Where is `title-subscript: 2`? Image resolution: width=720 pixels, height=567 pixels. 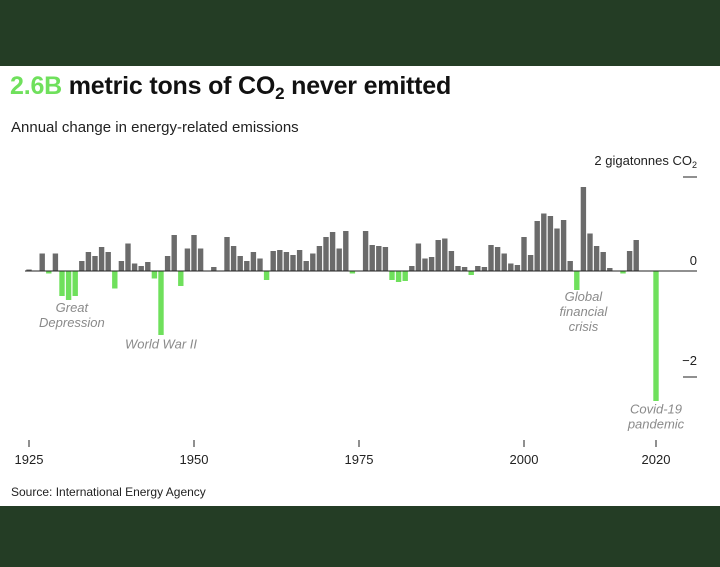 title-subscript: 2 is located at coordinates (280, 93).